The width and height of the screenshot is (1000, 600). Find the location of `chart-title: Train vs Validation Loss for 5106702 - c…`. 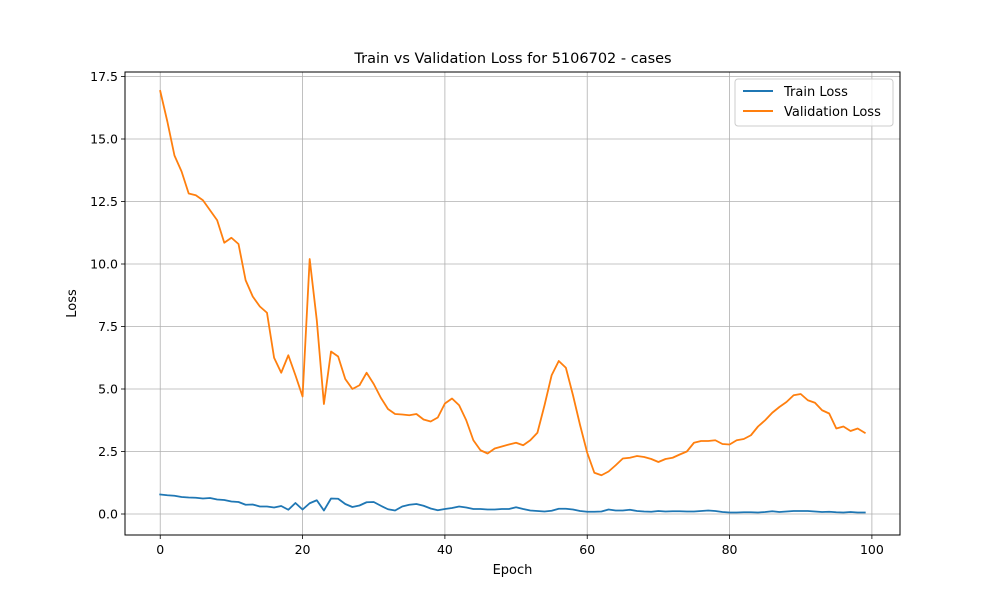

chart-title: Train vs Validation Loss for 5106702 - c… is located at coordinates (512, 59).